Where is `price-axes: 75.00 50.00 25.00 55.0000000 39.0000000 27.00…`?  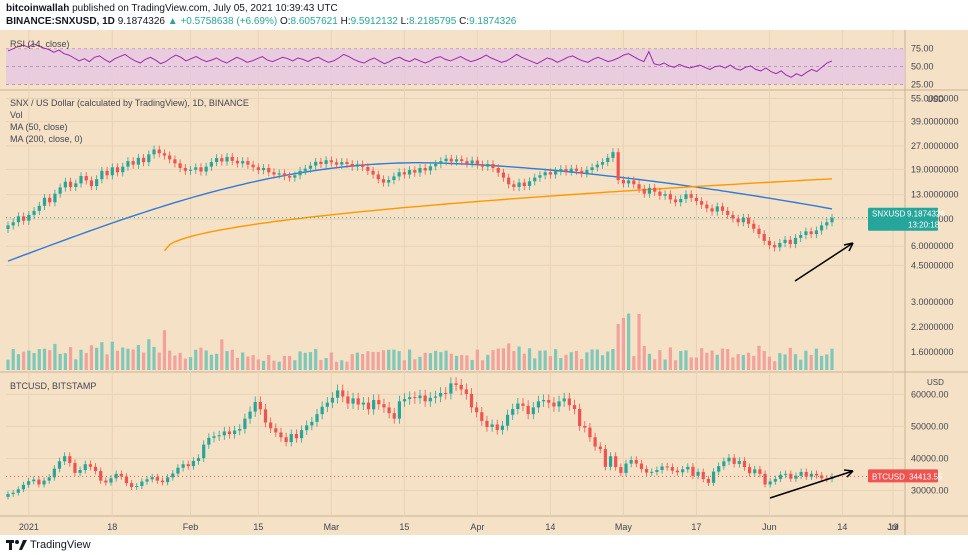
price-axes: 75.00 50.00 25.00 55.0000000 39.0000000 27.00… is located at coordinates (913, 270).